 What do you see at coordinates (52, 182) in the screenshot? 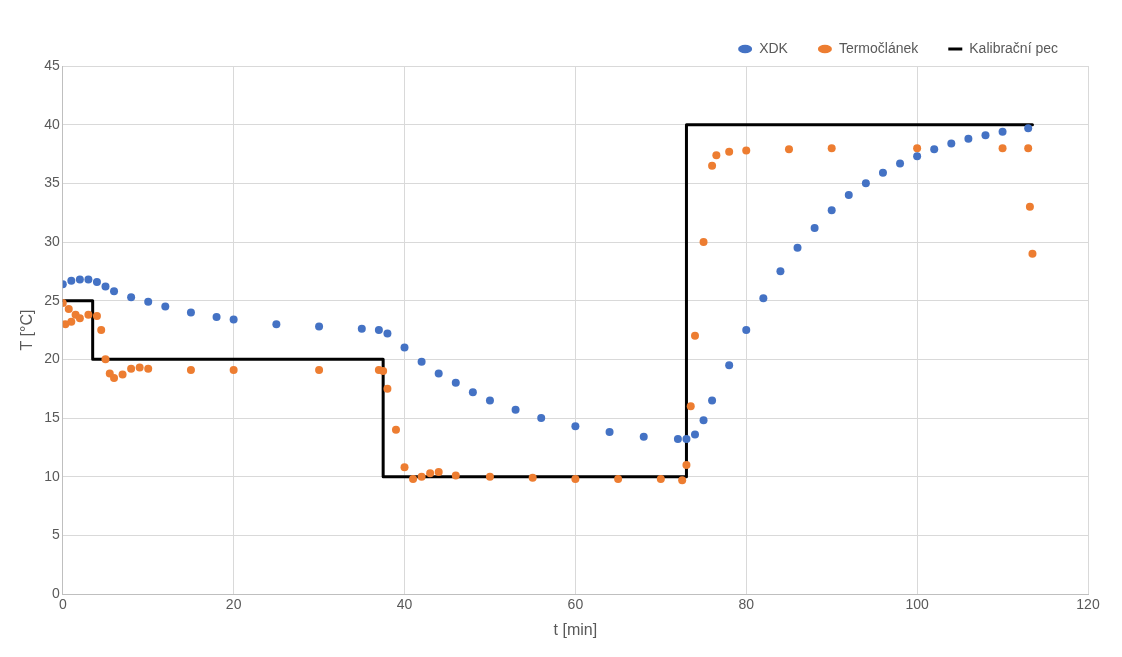
I see `y-tick-label: 35` at bounding box center [52, 182].